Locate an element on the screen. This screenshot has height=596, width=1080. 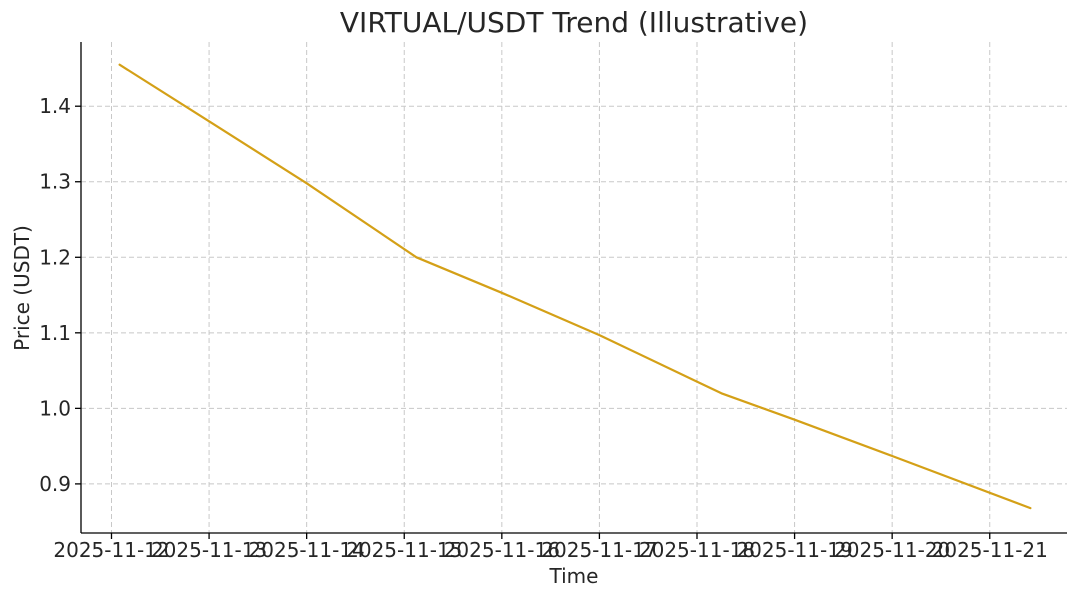
x-tick-label: 2025-11-13 is located at coordinates (209, 550).